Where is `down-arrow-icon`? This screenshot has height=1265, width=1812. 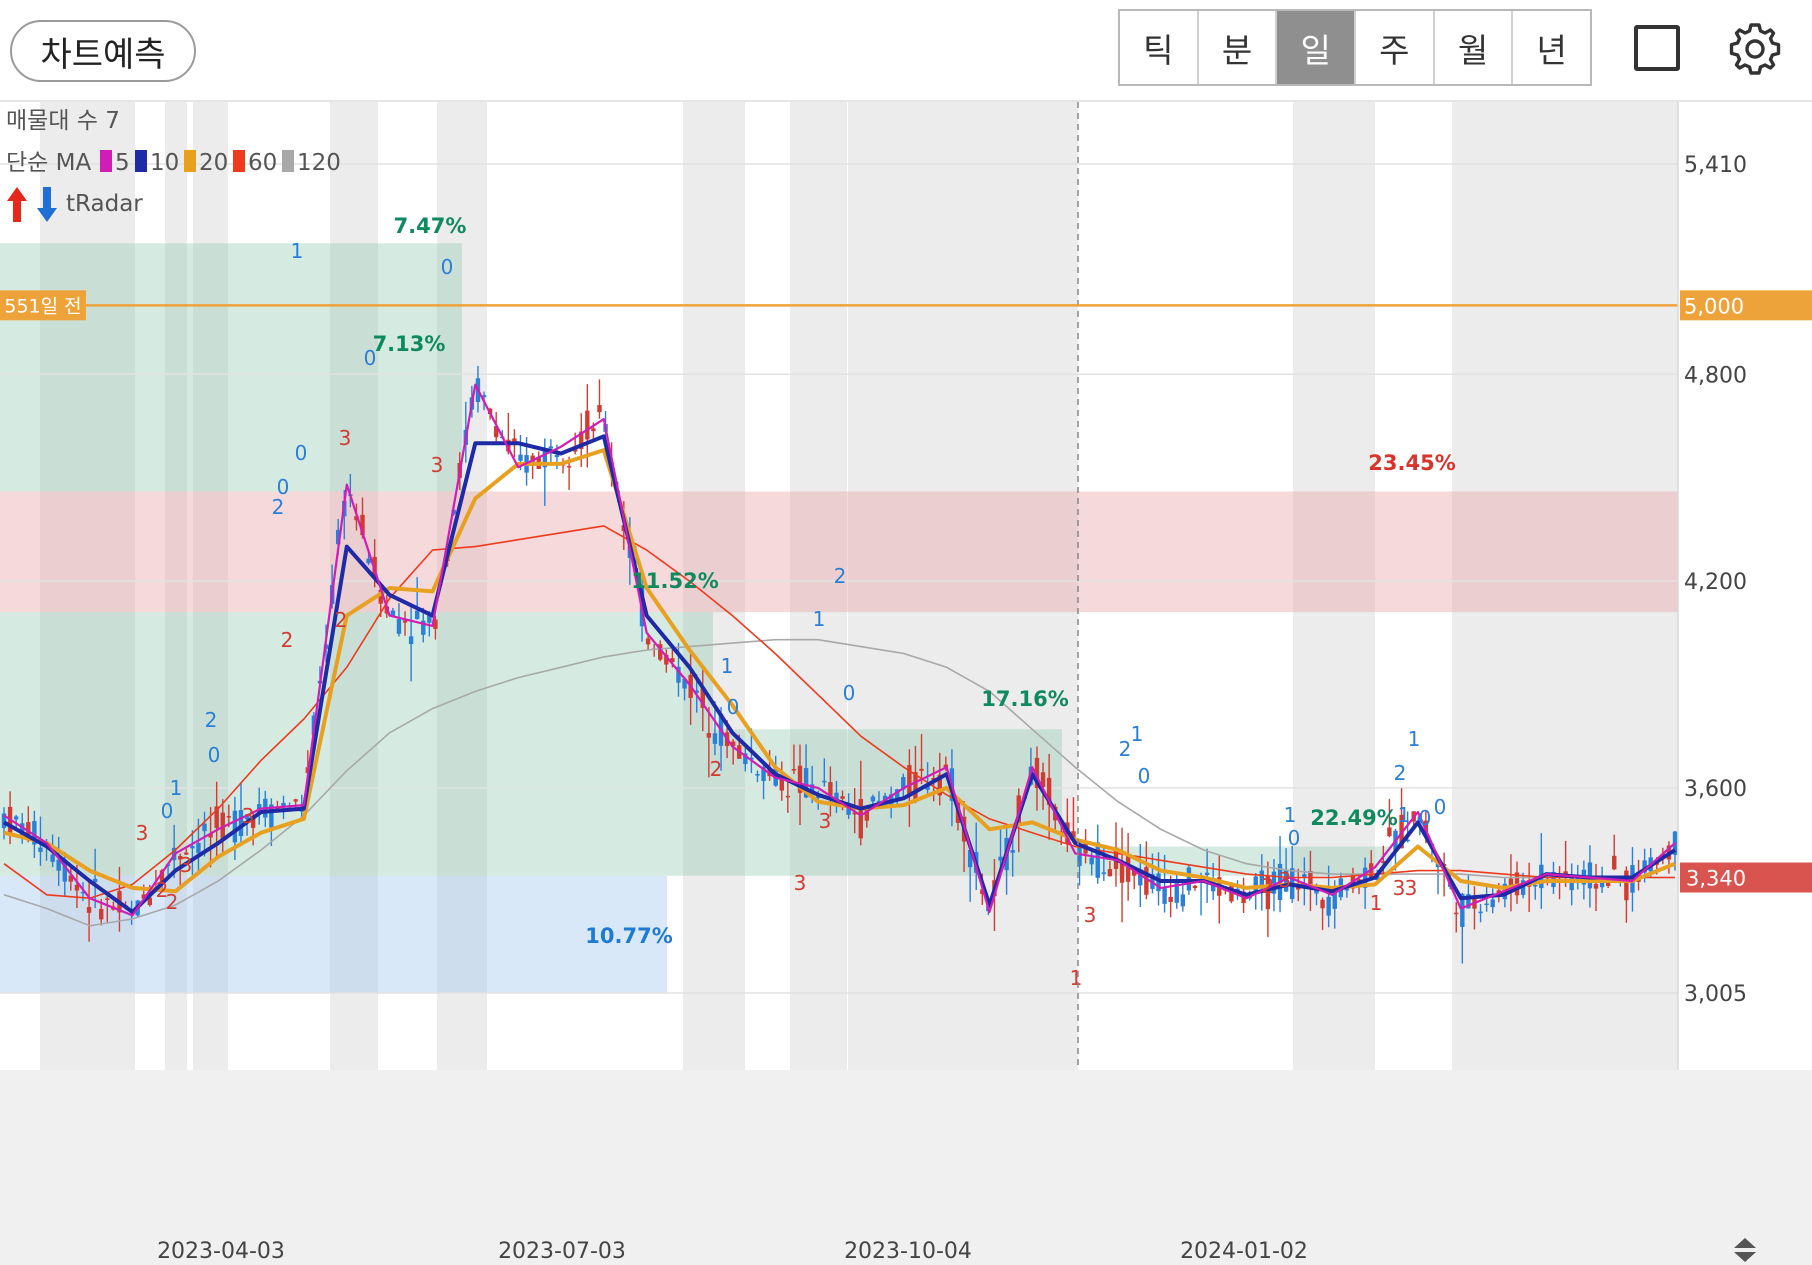 down-arrow-icon is located at coordinates (47, 204).